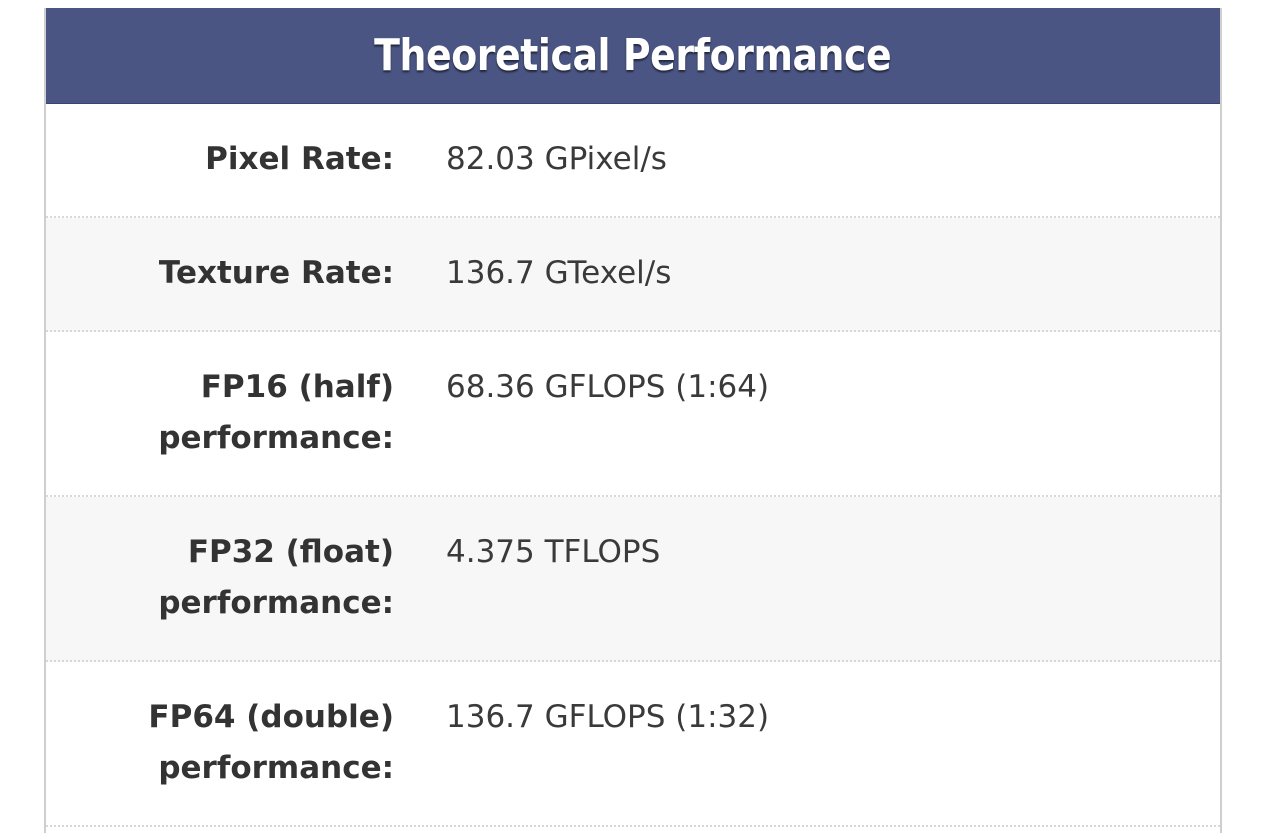  Describe the element at coordinates (271, 742) in the screenshot. I see `spec-label: FP64 (double) performance:` at that location.